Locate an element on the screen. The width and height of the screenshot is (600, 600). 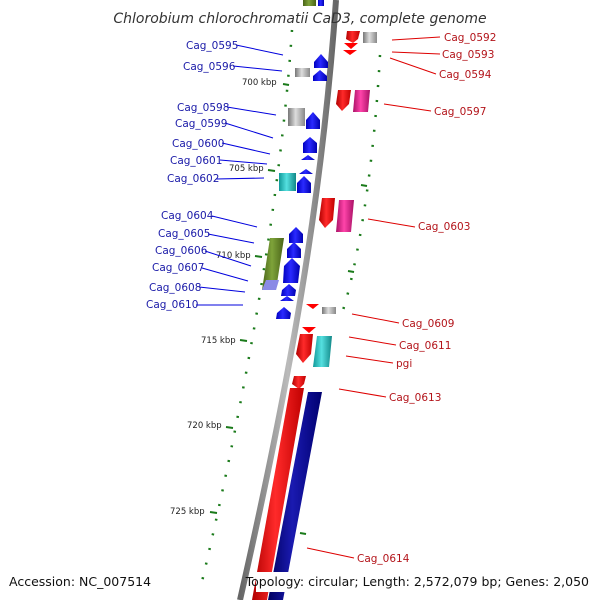
scale-label-715: 715 kbp is located at coordinates (218, 341).